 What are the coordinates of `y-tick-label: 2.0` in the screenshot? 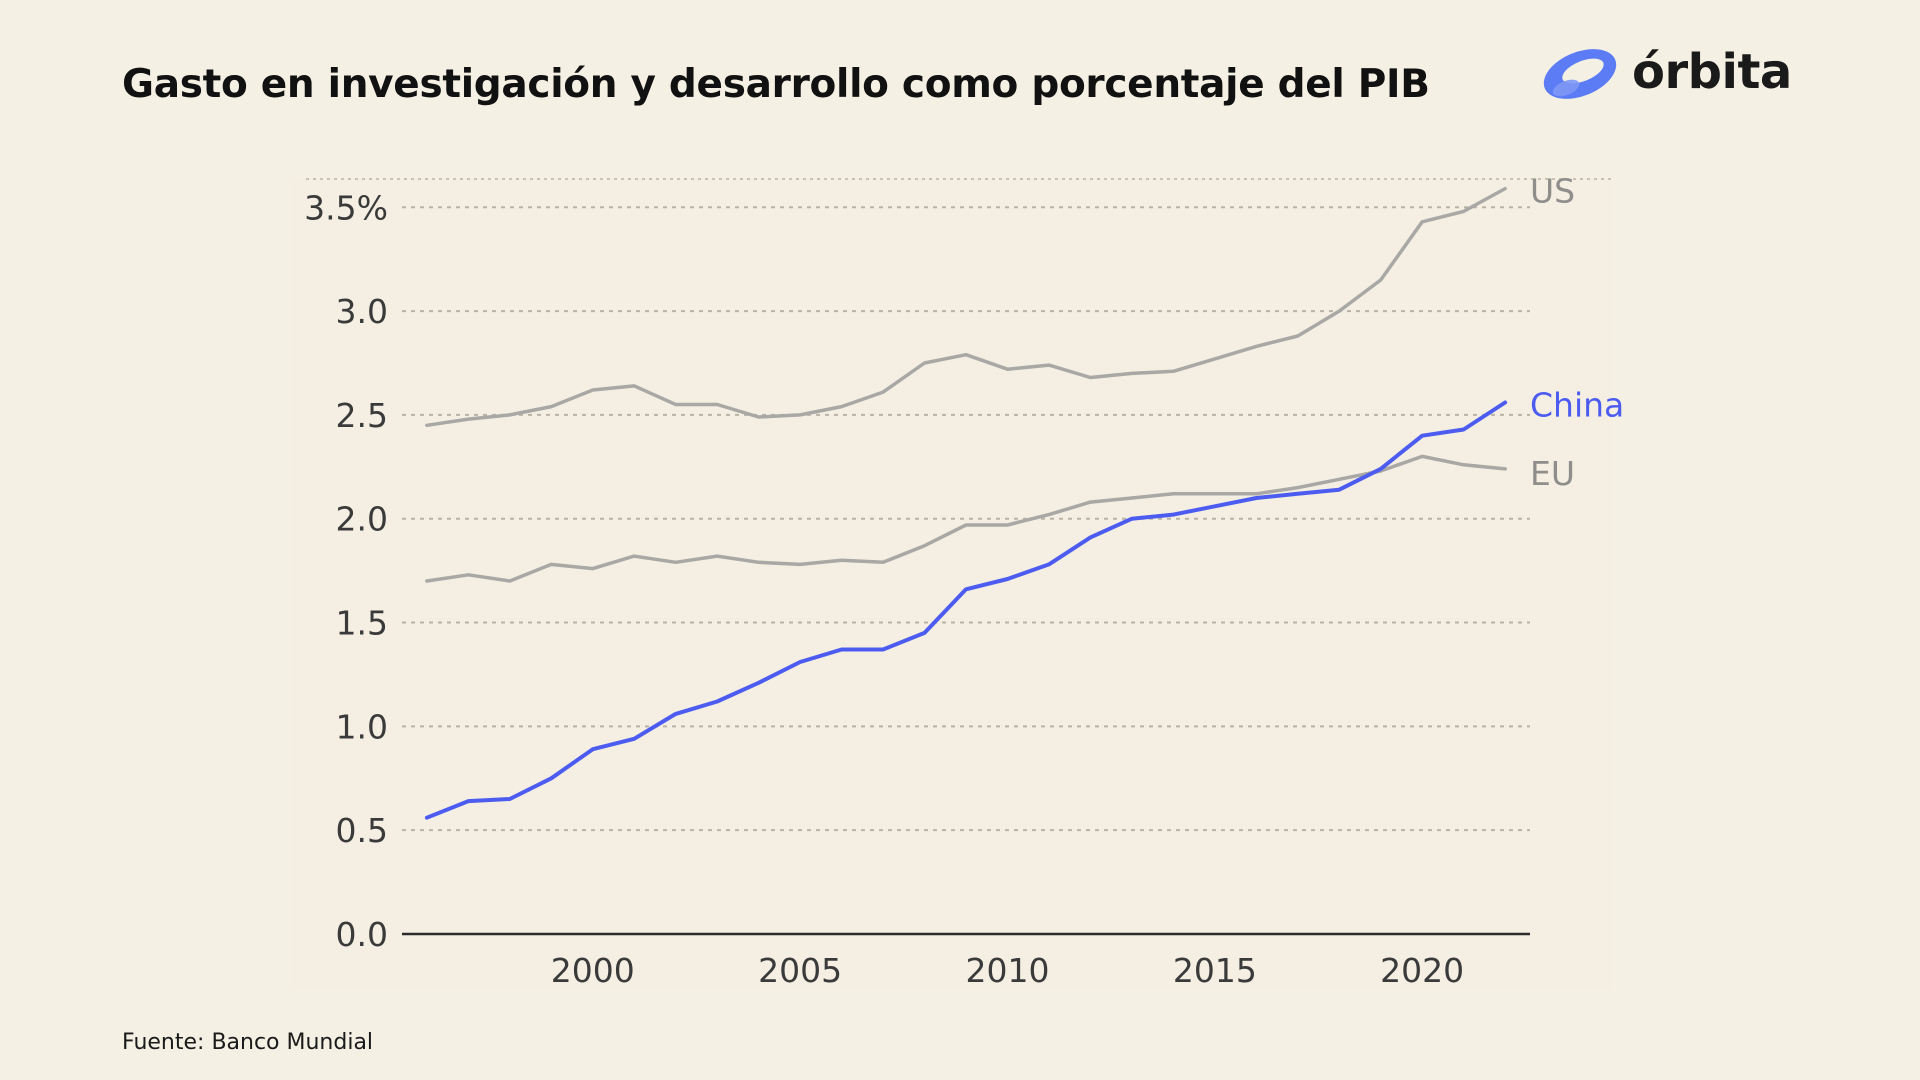 It's located at (362, 519).